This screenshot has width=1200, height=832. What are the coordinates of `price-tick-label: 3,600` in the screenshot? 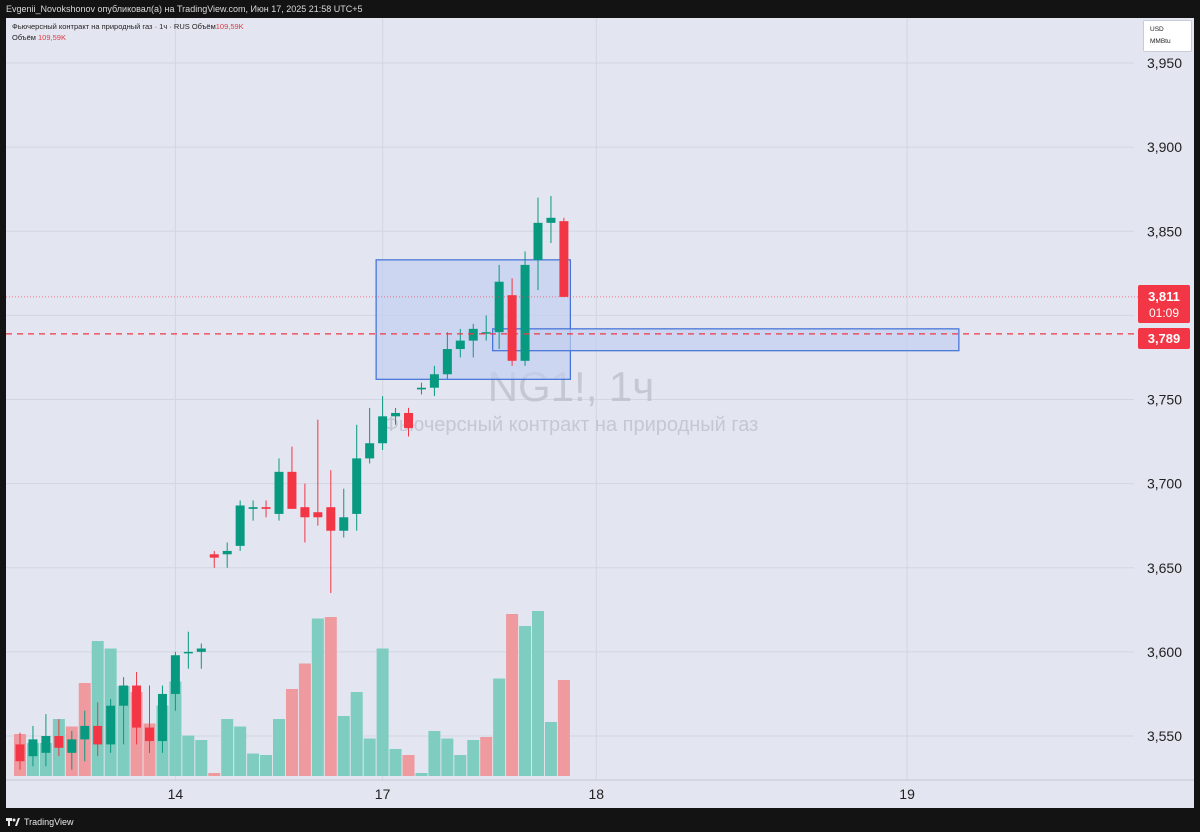 It's located at (1164, 652).